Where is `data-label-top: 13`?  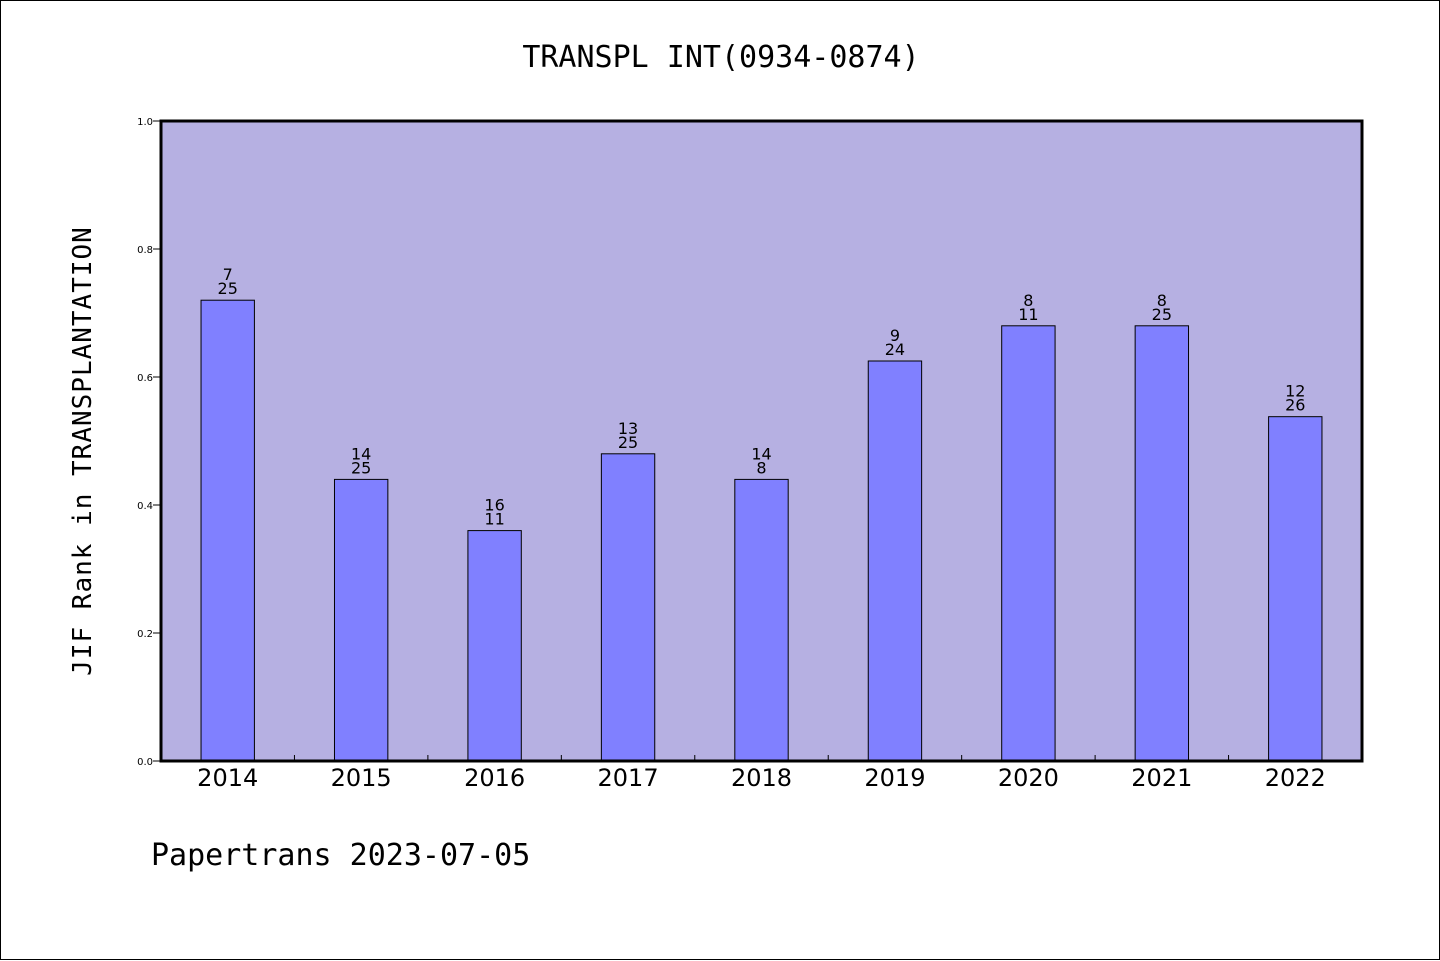 data-label-top: 13 is located at coordinates (628, 428).